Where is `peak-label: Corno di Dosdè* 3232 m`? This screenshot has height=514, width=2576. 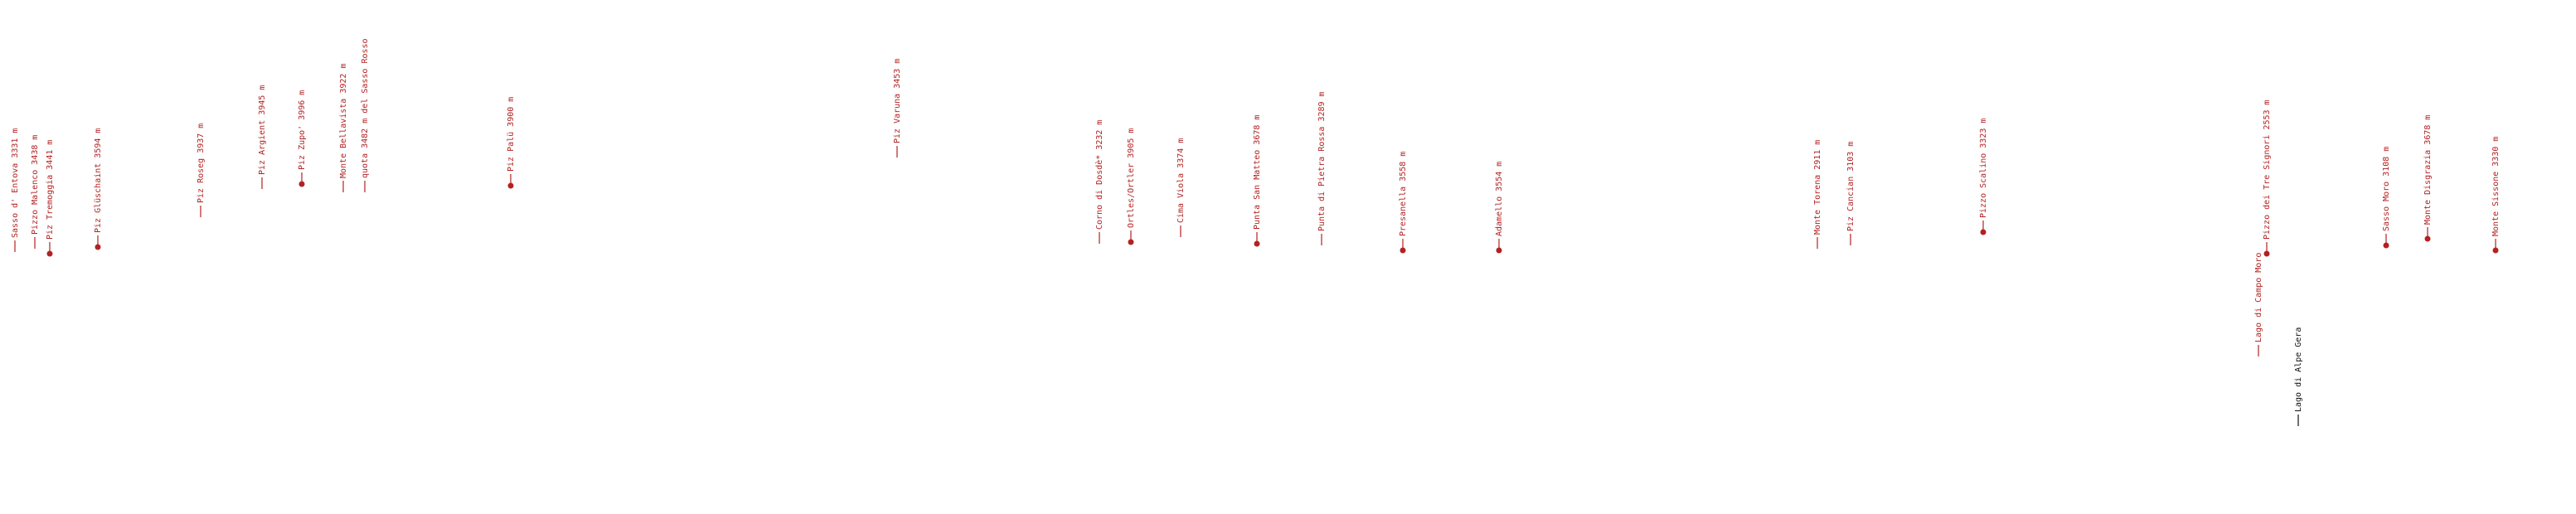 peak-label: Corno di Dosdè* 3232 m is located at coordinates (1099, 182).